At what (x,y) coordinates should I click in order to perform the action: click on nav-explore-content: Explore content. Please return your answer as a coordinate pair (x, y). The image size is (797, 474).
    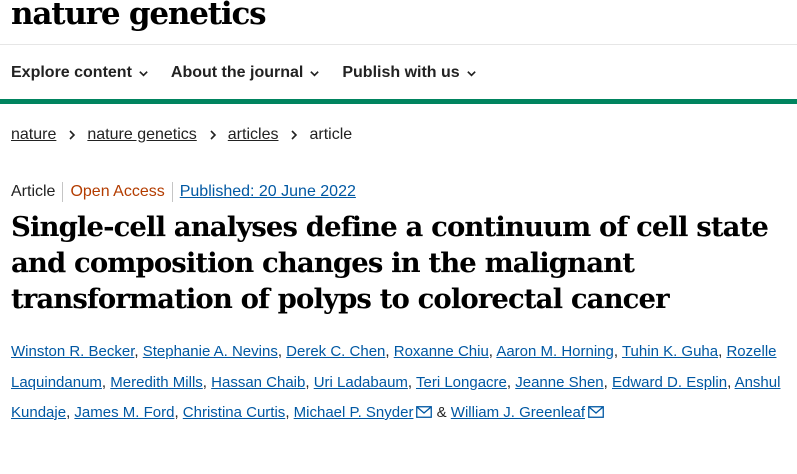
    Looking at the image, I should click on (80, 73).